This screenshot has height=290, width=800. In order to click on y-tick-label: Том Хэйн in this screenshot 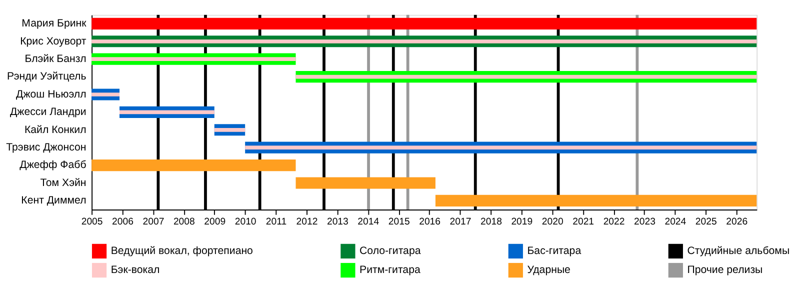, I will do `click(63, 182)`.